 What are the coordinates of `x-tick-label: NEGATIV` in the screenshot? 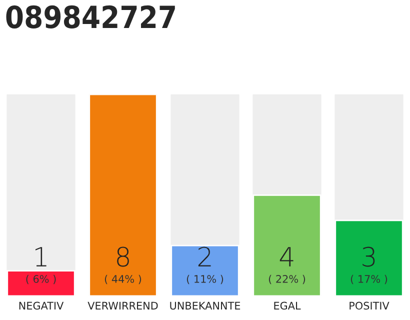 It's located at (41, 306).